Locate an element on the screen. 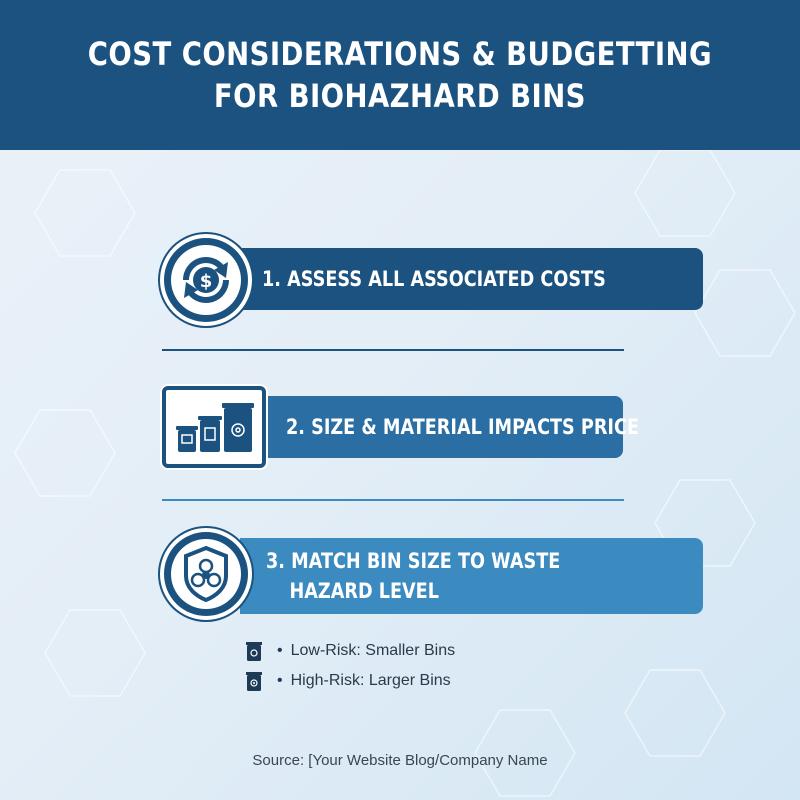  step-2-icon-box is located at coordinates (214, 427).